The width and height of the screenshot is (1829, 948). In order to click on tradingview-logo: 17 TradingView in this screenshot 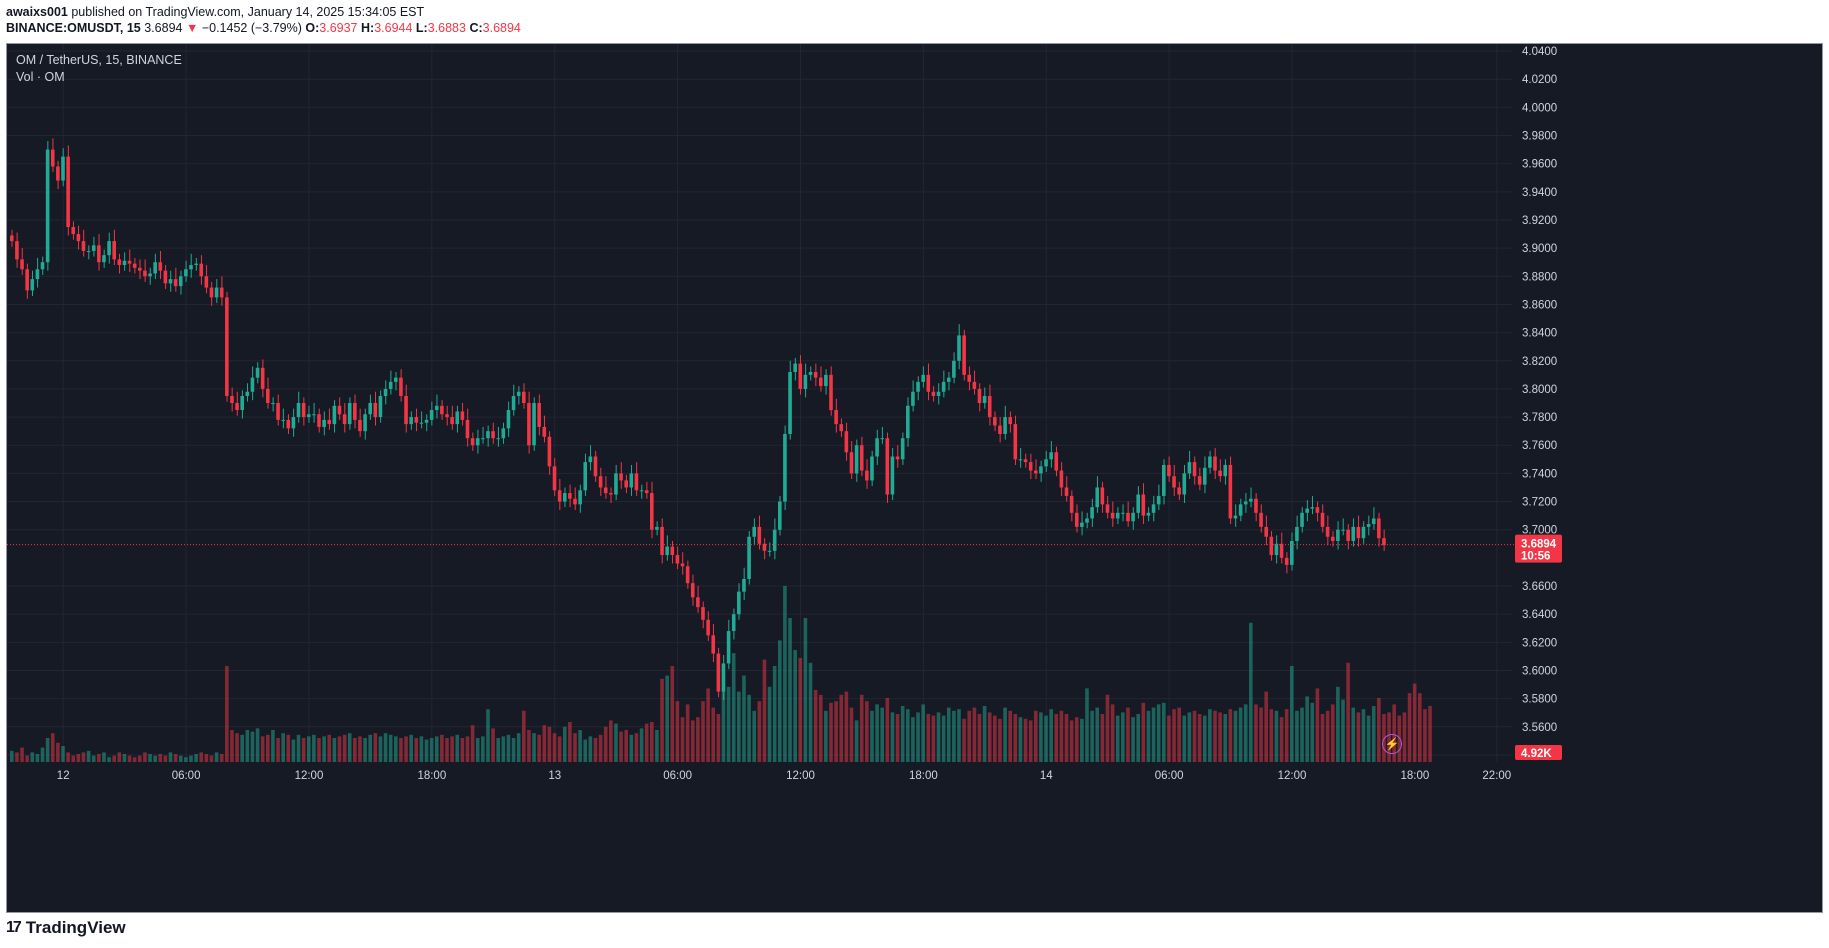, I will do `click(66, 928)`.